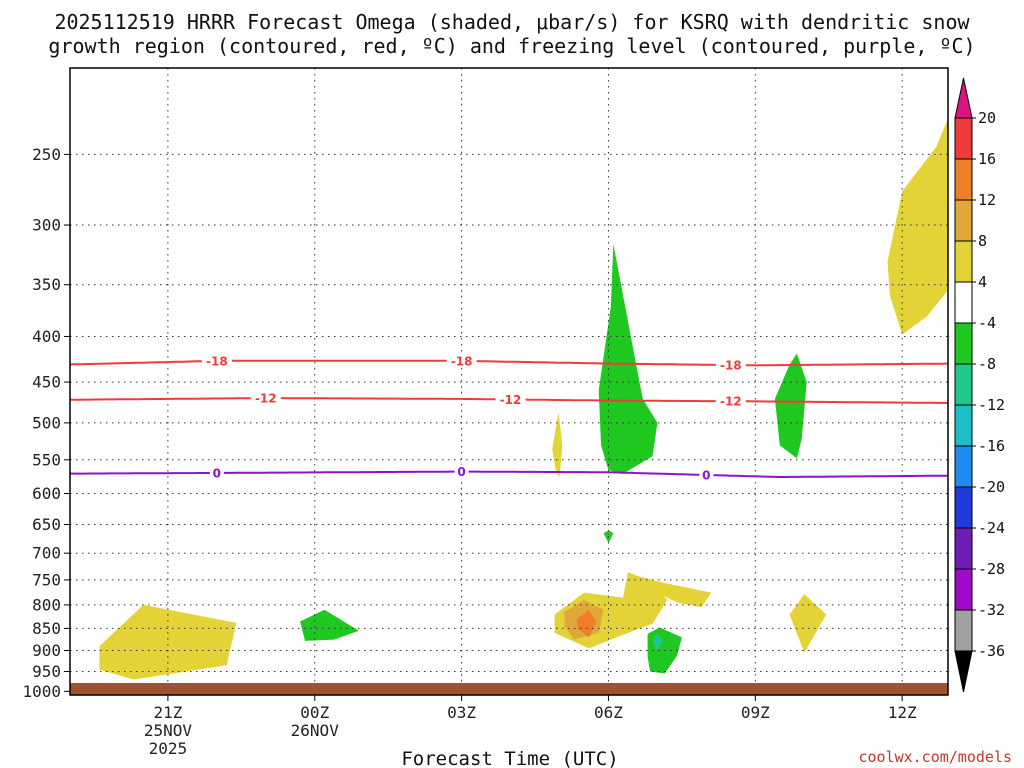 This screenshot has height=768, width=1024. I want to click on y-tick-label: 750, so click(46, 579).